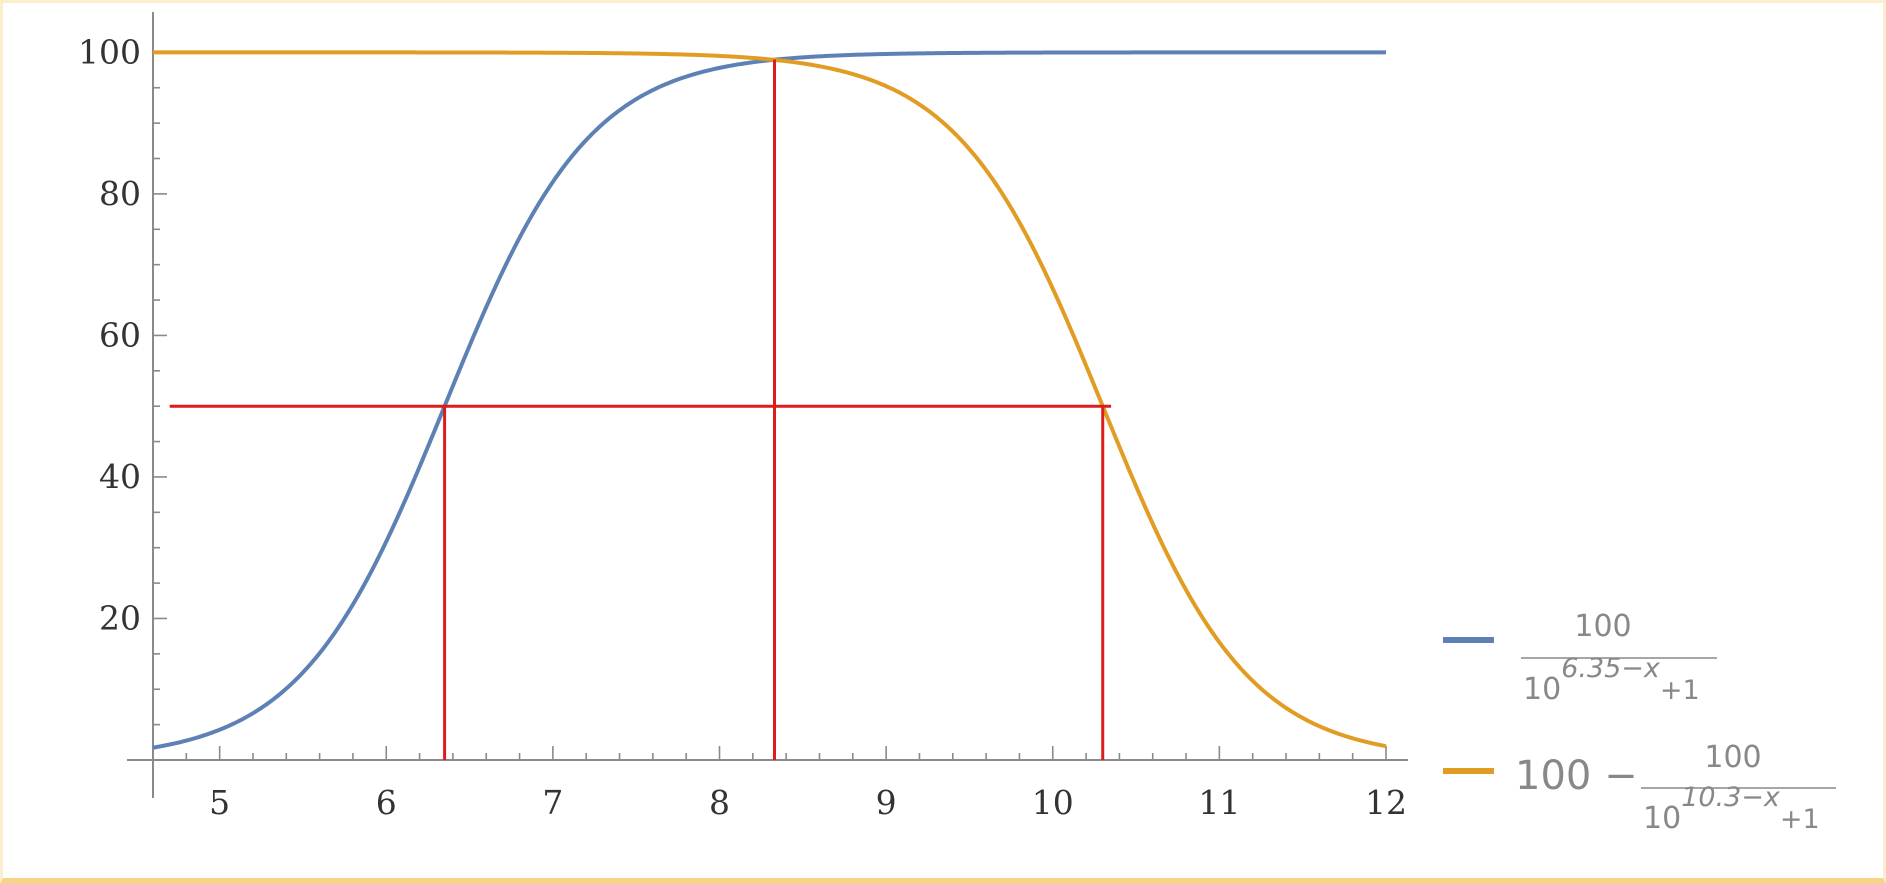 The width and height of the screenshot is (1886, 884). What do you see at coordinates (386, 802) in the screenshot?
I see `x-tick-label: 6` at bounding box center [386, 802].